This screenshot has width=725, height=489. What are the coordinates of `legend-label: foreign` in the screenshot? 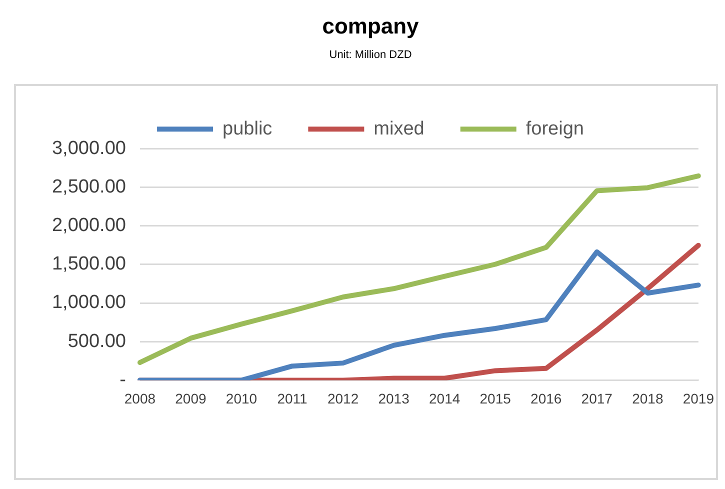 It's located at (555, 129).